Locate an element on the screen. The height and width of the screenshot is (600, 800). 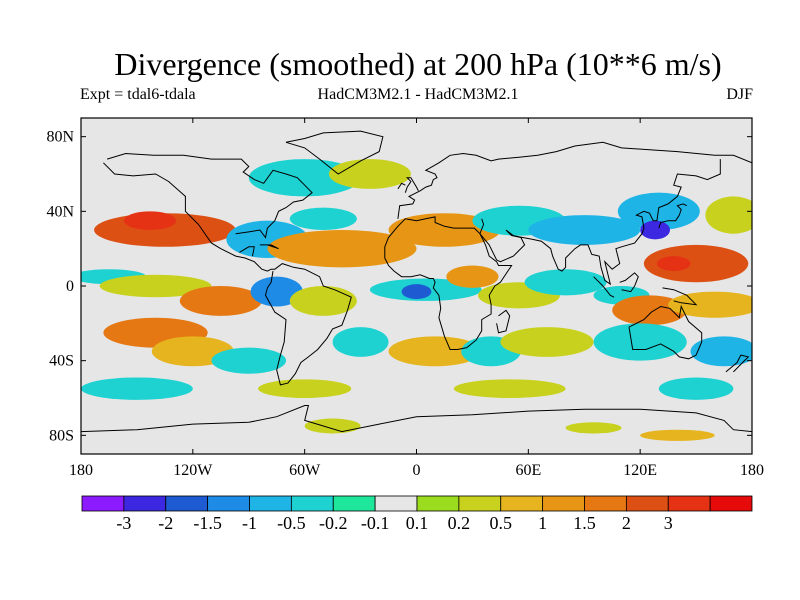
colorbar-label-3: -1 is located at coordinates (249, 523).